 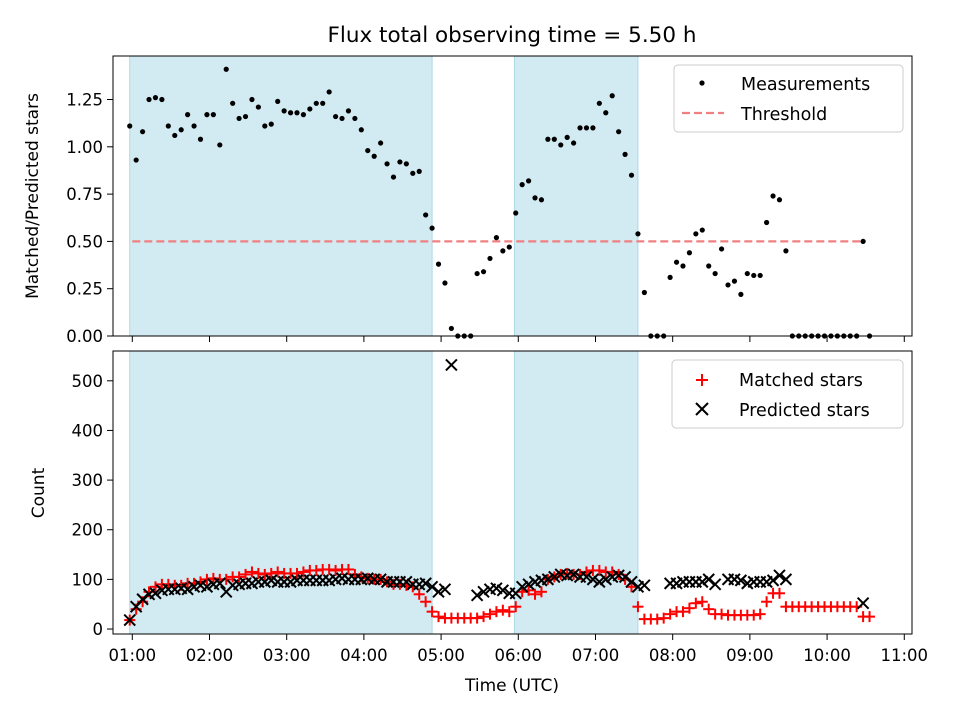 What do you see at coordinates (788, 98) in the screenshot?
I see `top-legend: Measurements Threshold` at bounding box center [788, 98].